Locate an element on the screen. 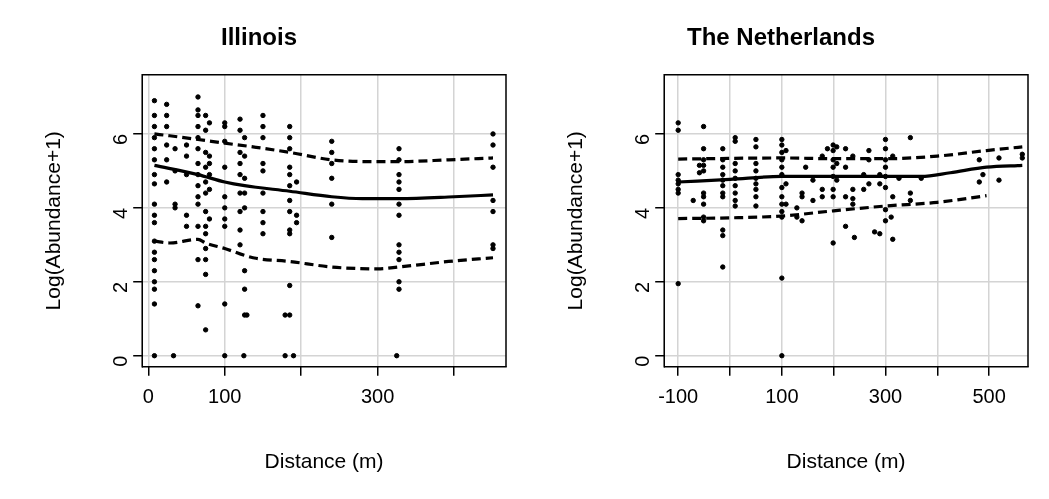 The width and height of the screenshot is (1049, 499). x-tick-label: -100 is located at coordinates (678, 396).